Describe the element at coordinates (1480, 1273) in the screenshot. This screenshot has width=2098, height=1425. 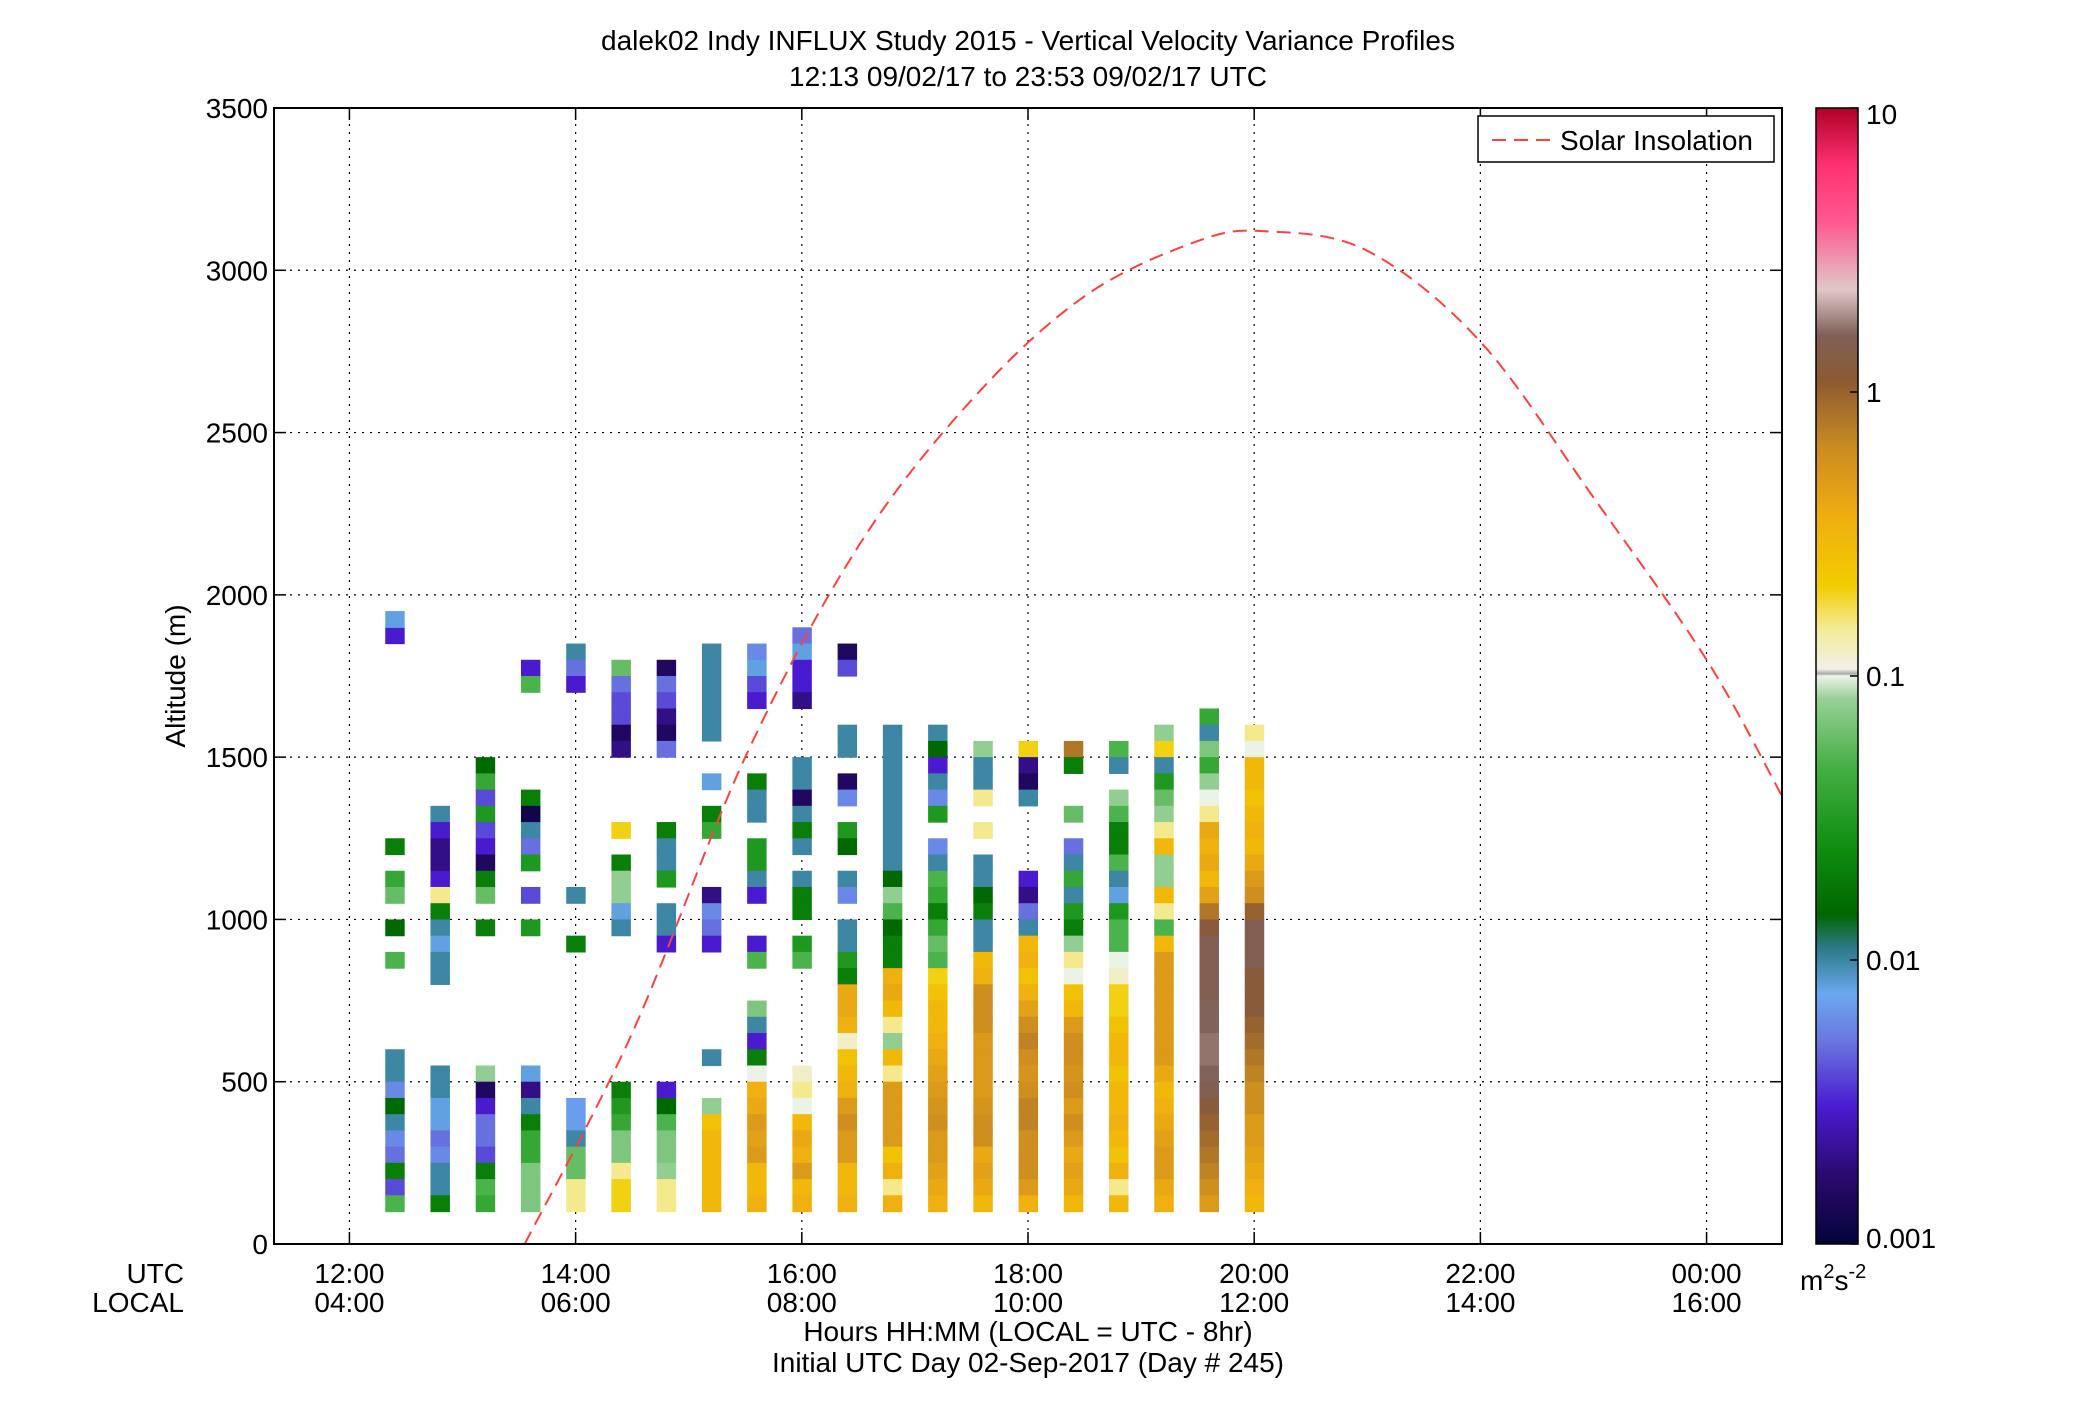
I see `x-tick-label-utc: 22:00` at that location.